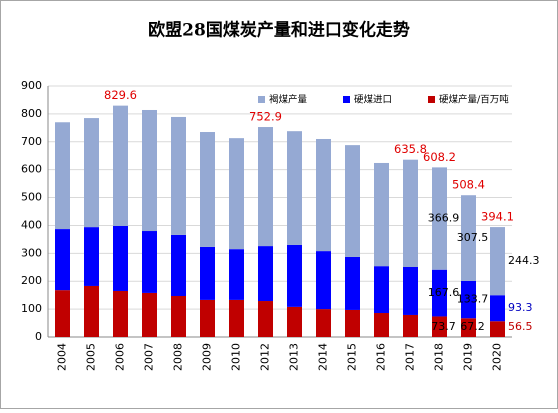 The height and width of the screenshot is (413, 558). What do you see at coordinates (439, 357) in the screenshot?
I see `x-tick-label: 2018` at bounding box center [439, 357].